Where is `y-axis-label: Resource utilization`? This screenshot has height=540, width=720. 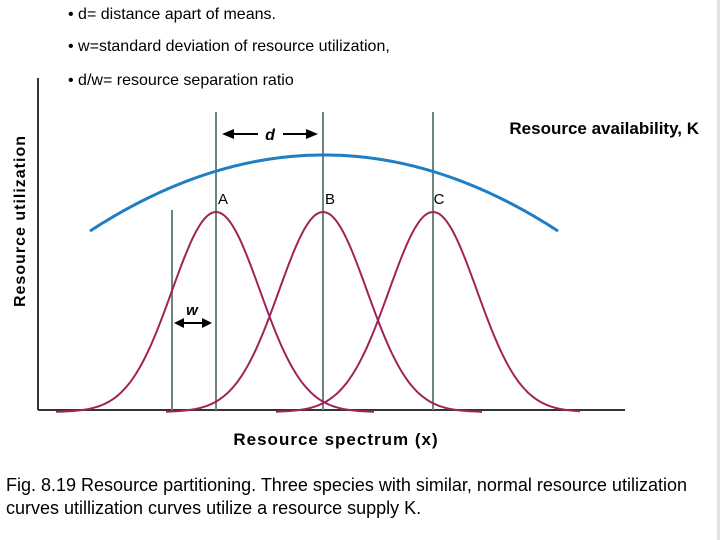 y-axis-label: Resource utilization is located at coordinates (20, 221).